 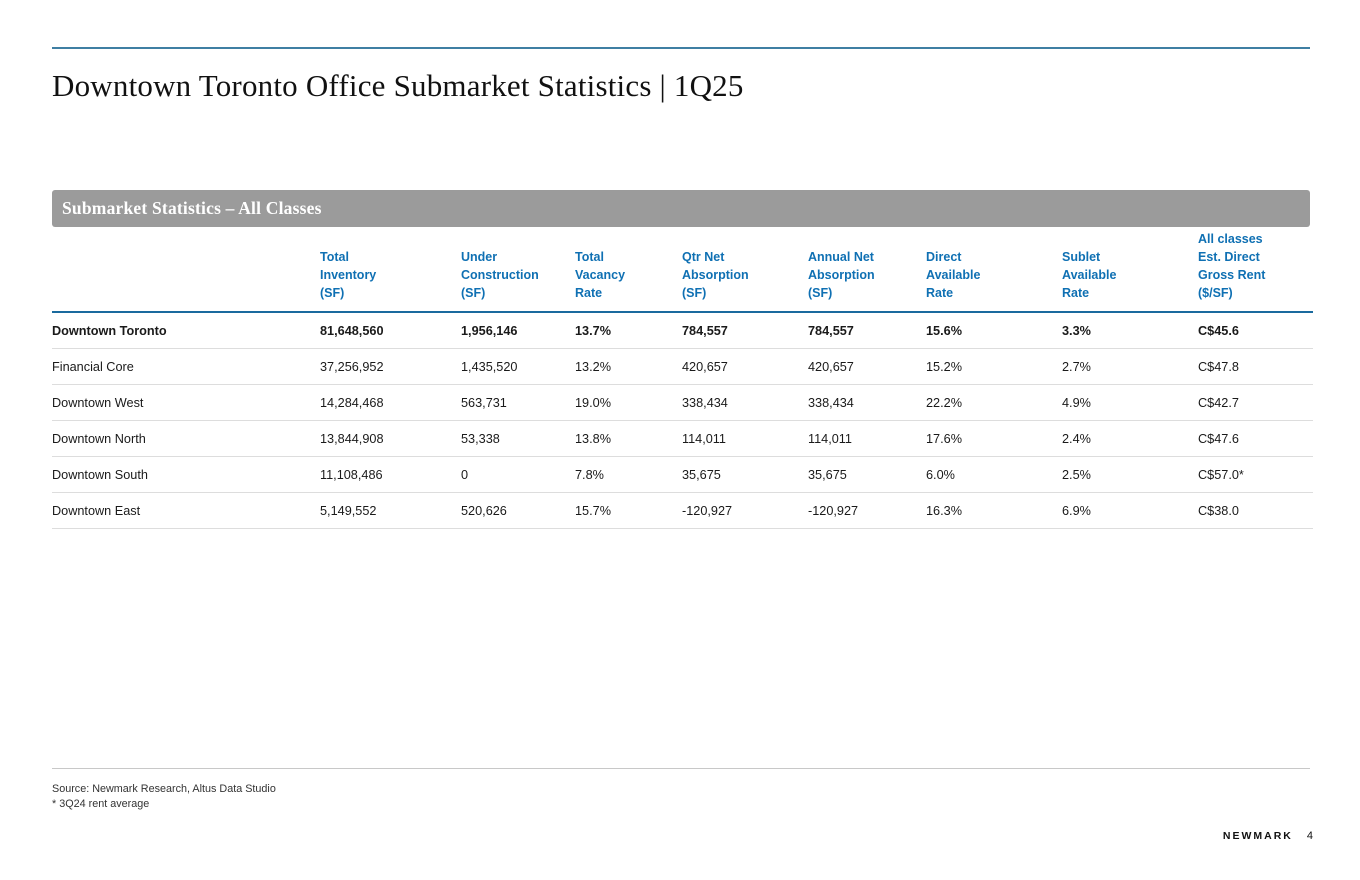 What do you see at coordinates (101, 804) in the screenshot?
I see `footnote-asterisk: * 3Q24 rent average` at bounding box center [101, 804].